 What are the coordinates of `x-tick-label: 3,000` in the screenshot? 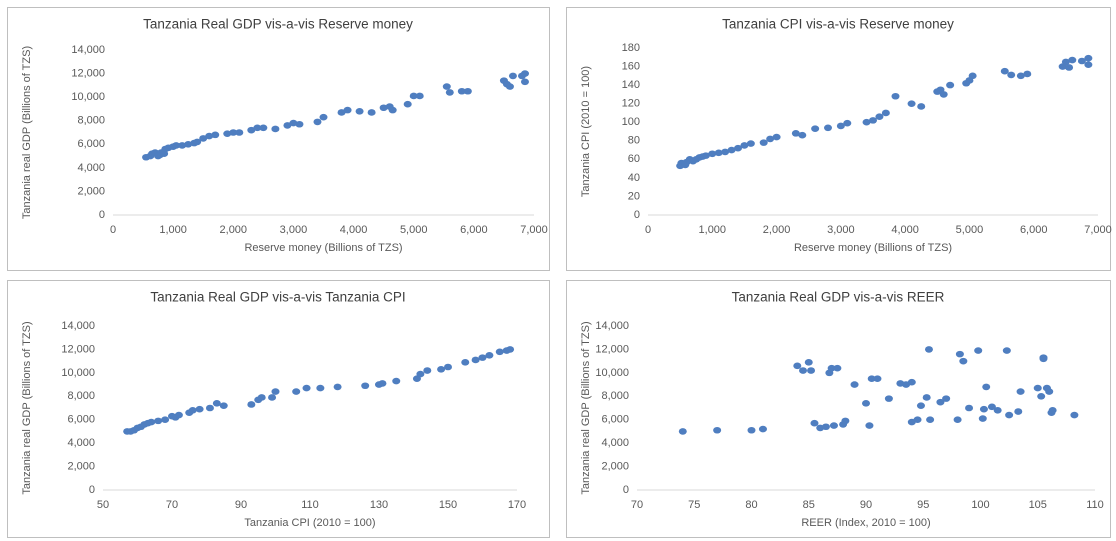 It's located at (841, 230).